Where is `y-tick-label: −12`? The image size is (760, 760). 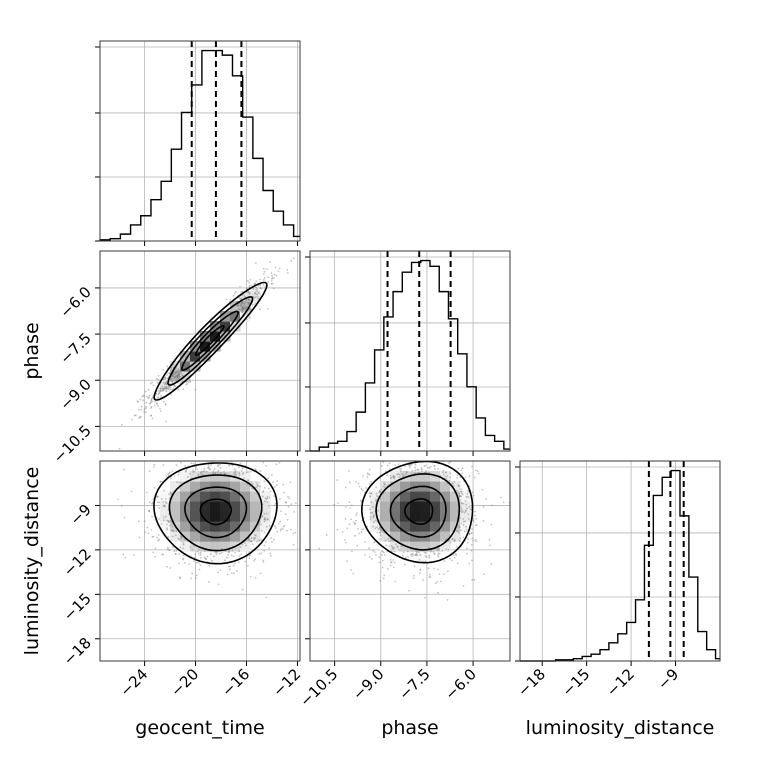
y-tick-label: −12 is located at coordinates (77, 562).